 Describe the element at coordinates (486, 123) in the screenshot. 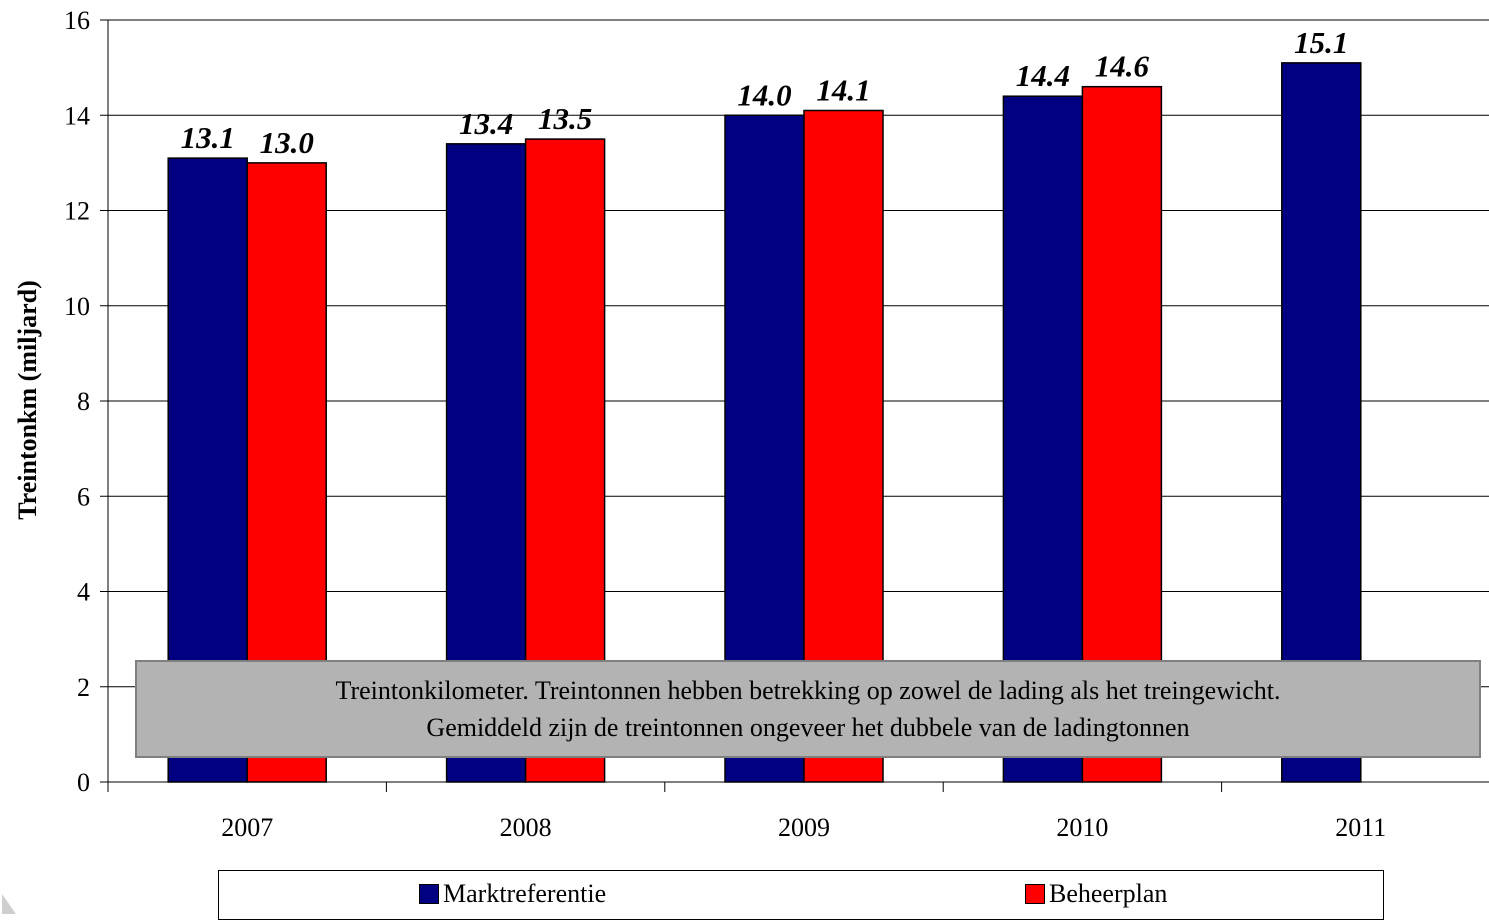

I see `data-label-marktreferentie-2008: 13.4` at that location.